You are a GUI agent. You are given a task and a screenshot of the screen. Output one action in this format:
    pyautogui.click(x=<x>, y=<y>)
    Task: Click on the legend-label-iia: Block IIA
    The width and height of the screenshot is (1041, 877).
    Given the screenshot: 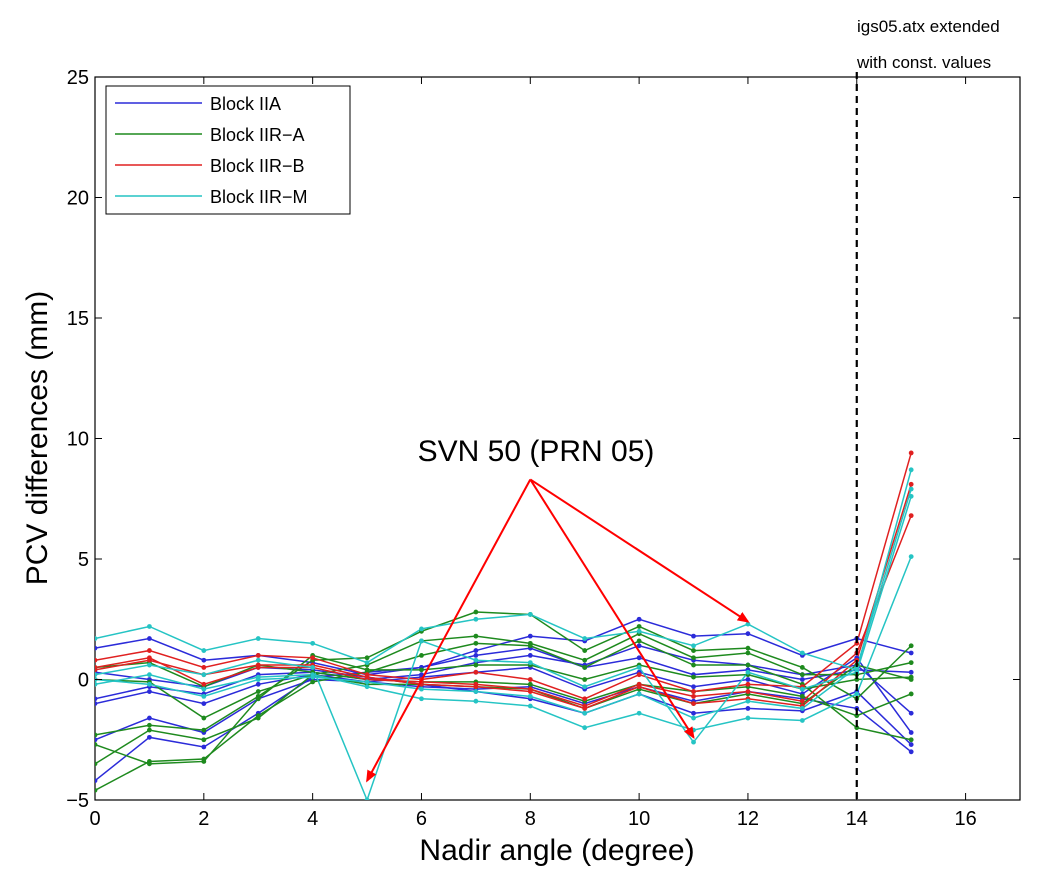 What is the action you would take?
    pyautogui.click(x=245, y=104)
    